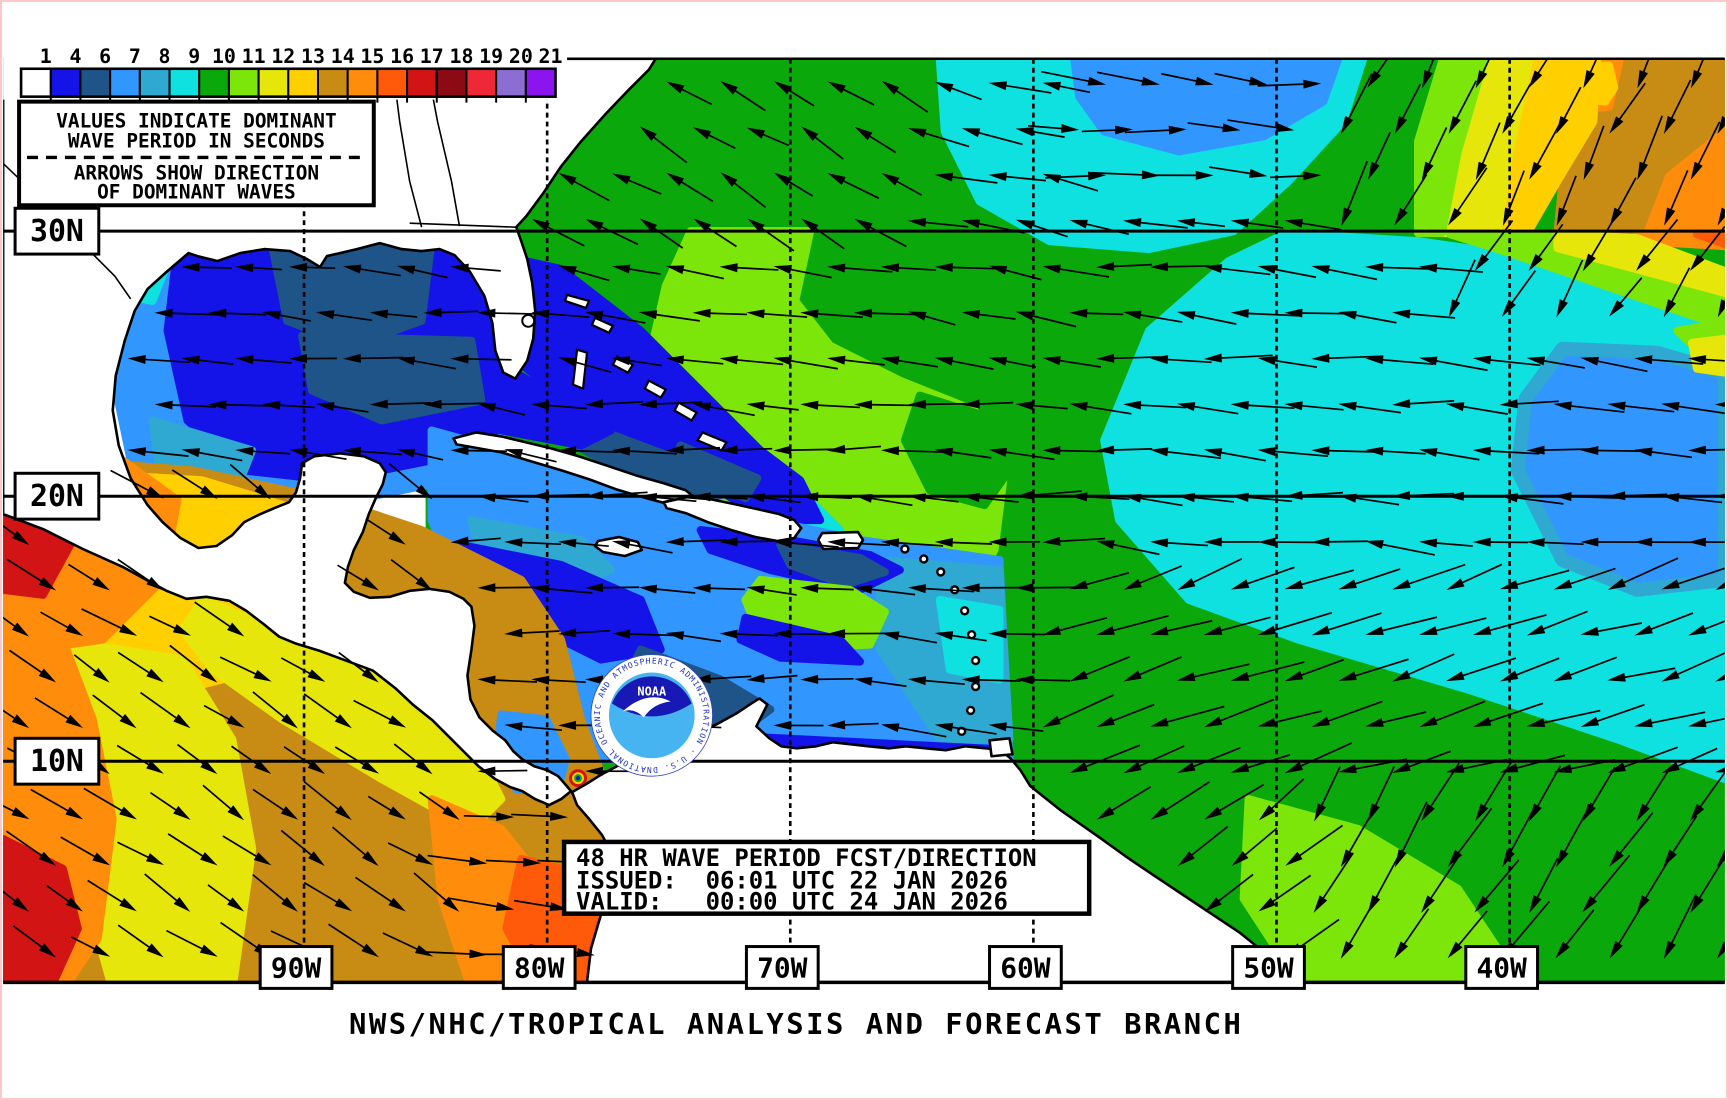 This screenshot has height=1100, width=1728. What do you see at coordinates (1451, 148) in the screenshot?
I see `wave-region-11s` at bounding box center [1451, 148].